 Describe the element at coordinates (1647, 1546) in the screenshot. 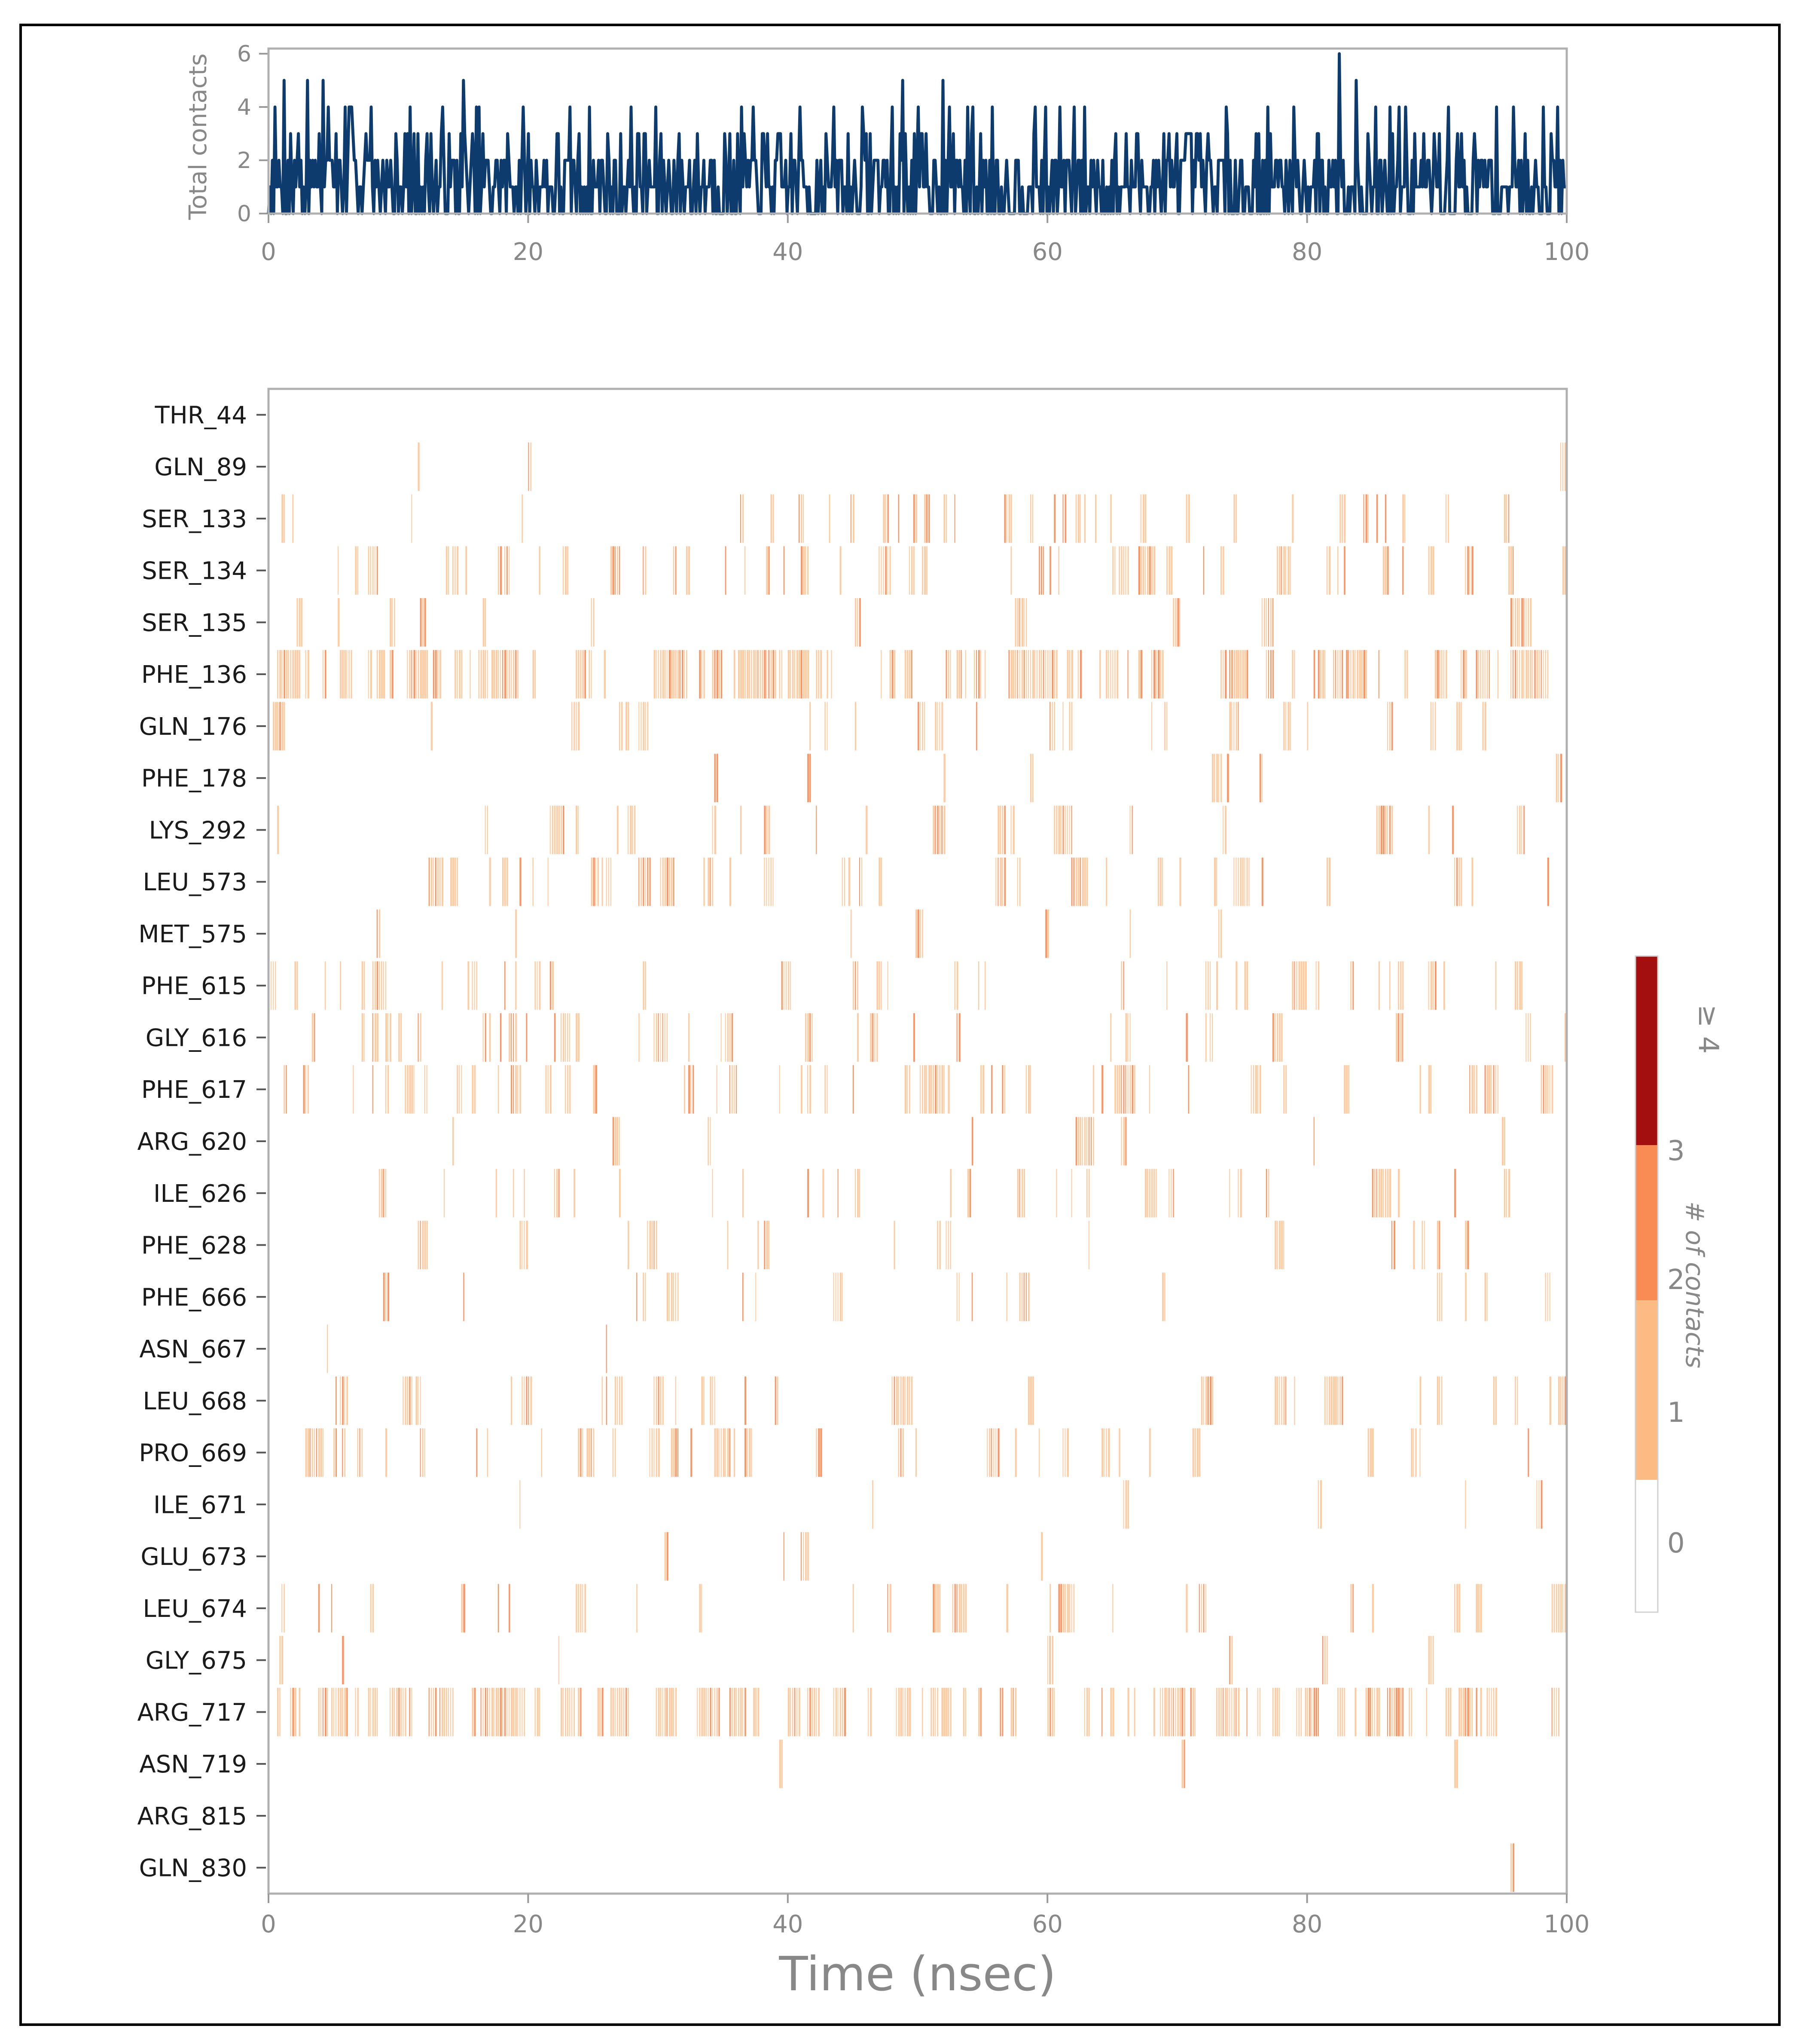

I see `colorbar-segment` at that location.